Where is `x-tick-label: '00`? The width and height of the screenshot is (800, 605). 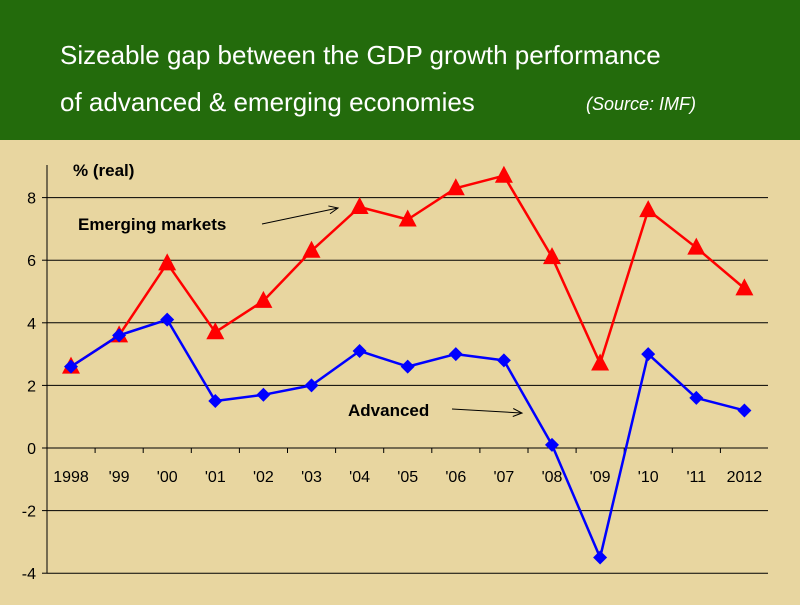 x-tick-label: '00 is located at coordinates (167, 477).